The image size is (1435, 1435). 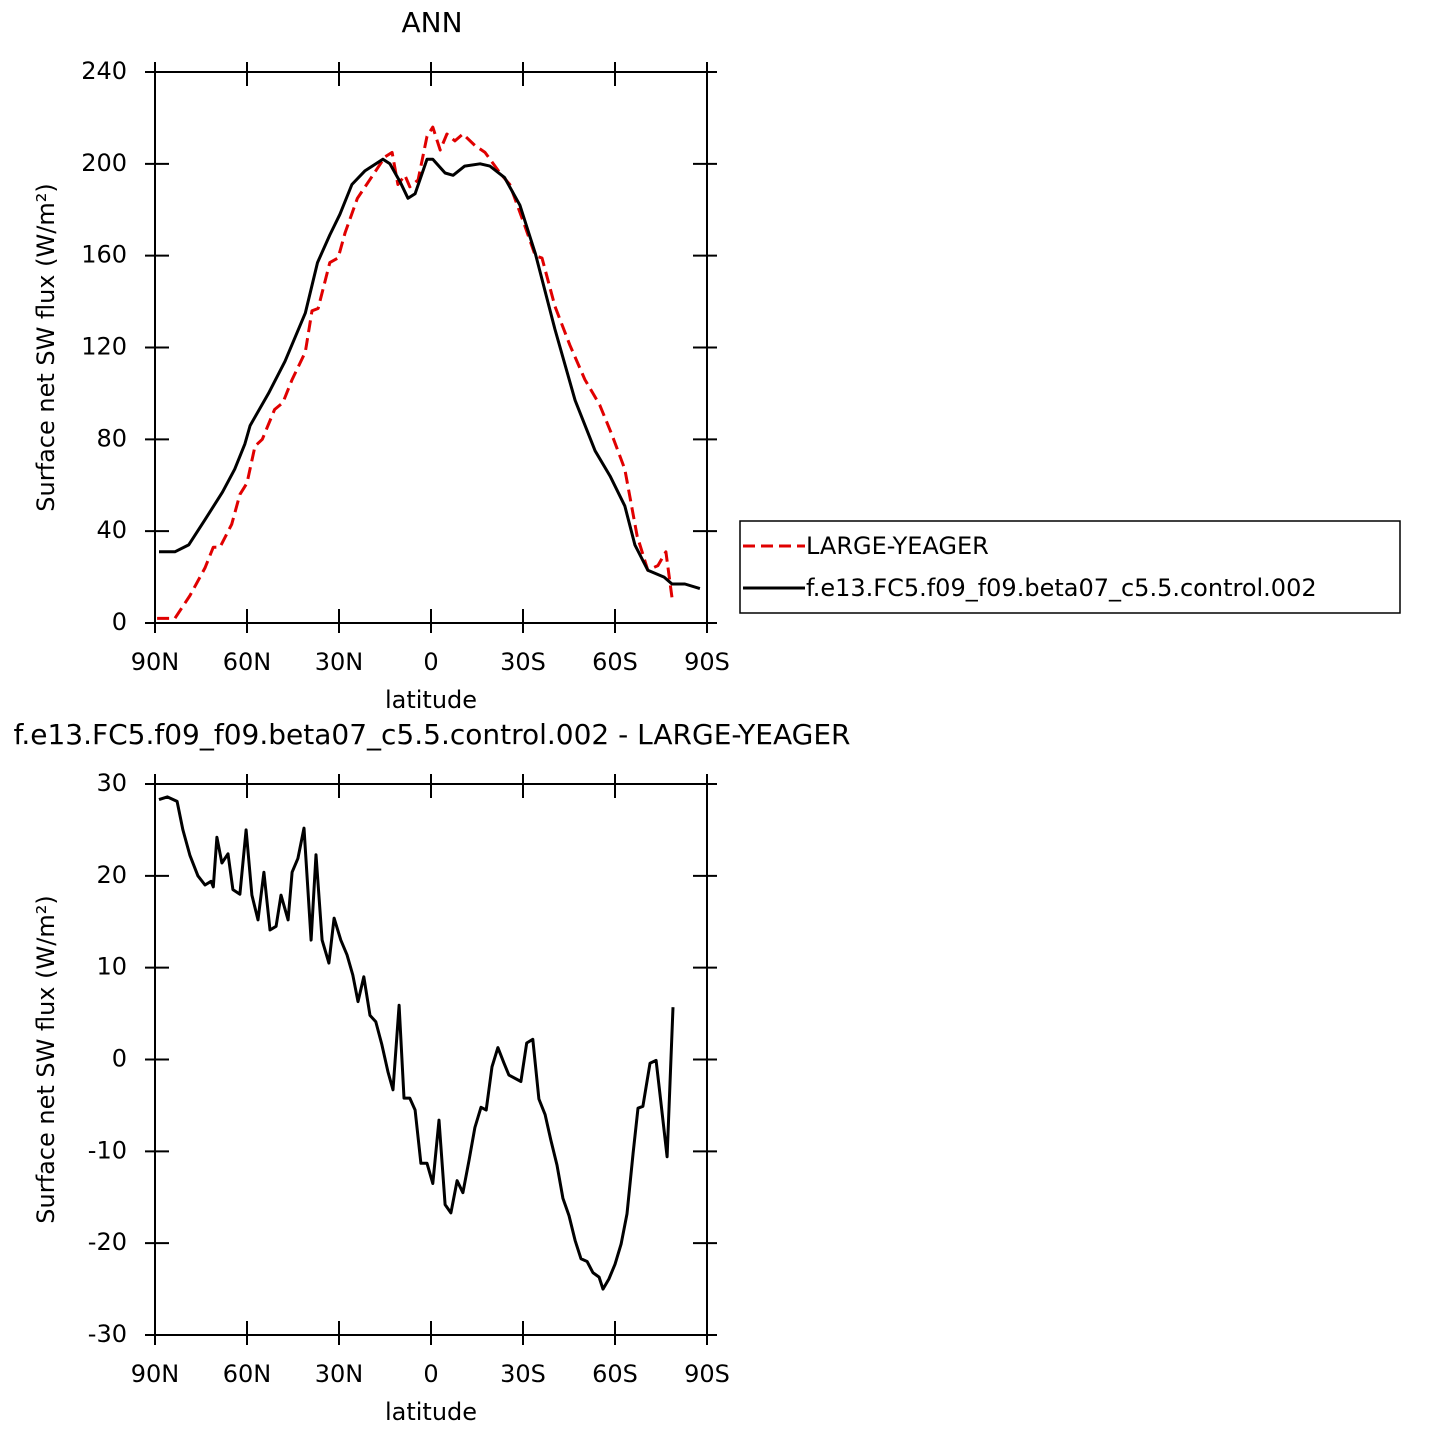 I want to click on y-tick-label: 120, so click(x=104, y=347).